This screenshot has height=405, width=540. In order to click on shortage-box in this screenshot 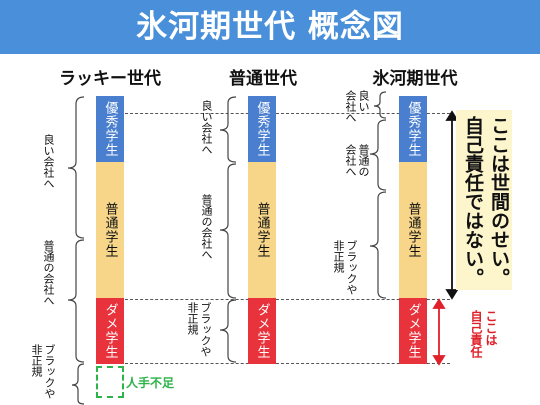, I will do `click(110, 382)`.